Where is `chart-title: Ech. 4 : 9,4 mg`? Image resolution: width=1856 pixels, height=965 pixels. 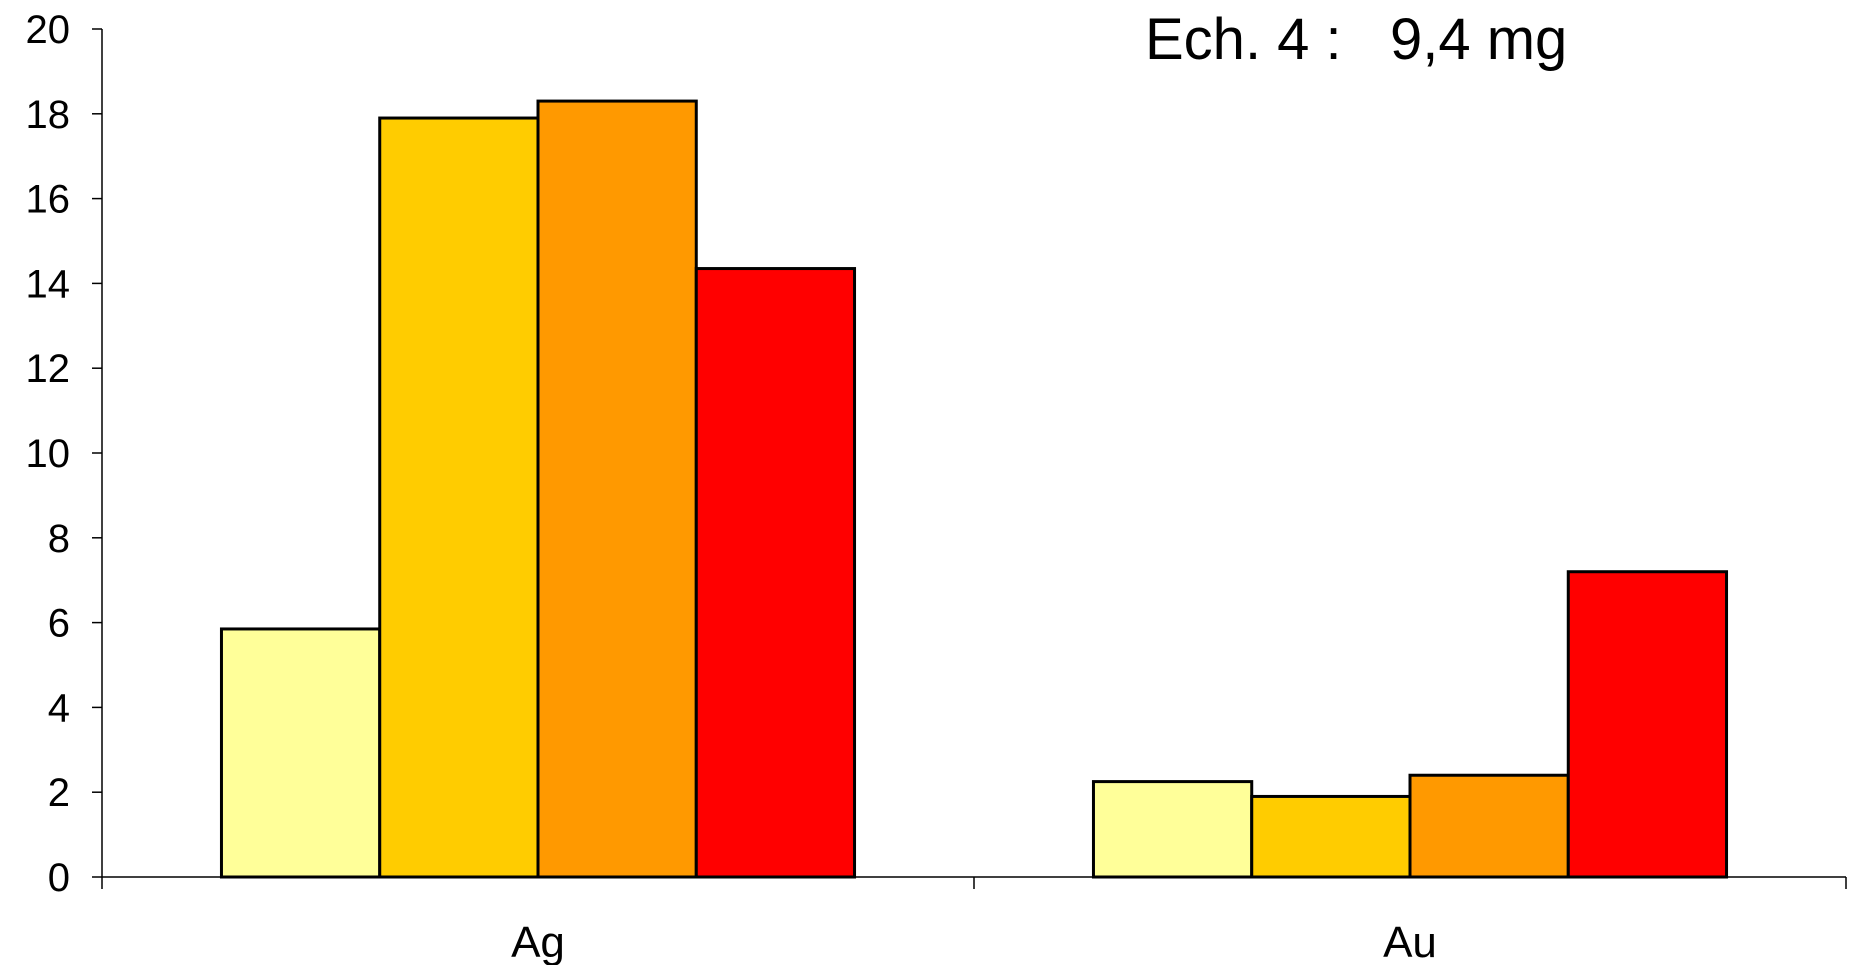 chart-title: Ech. 4 : 9,4 mg is located at coordinates (1356, 39).